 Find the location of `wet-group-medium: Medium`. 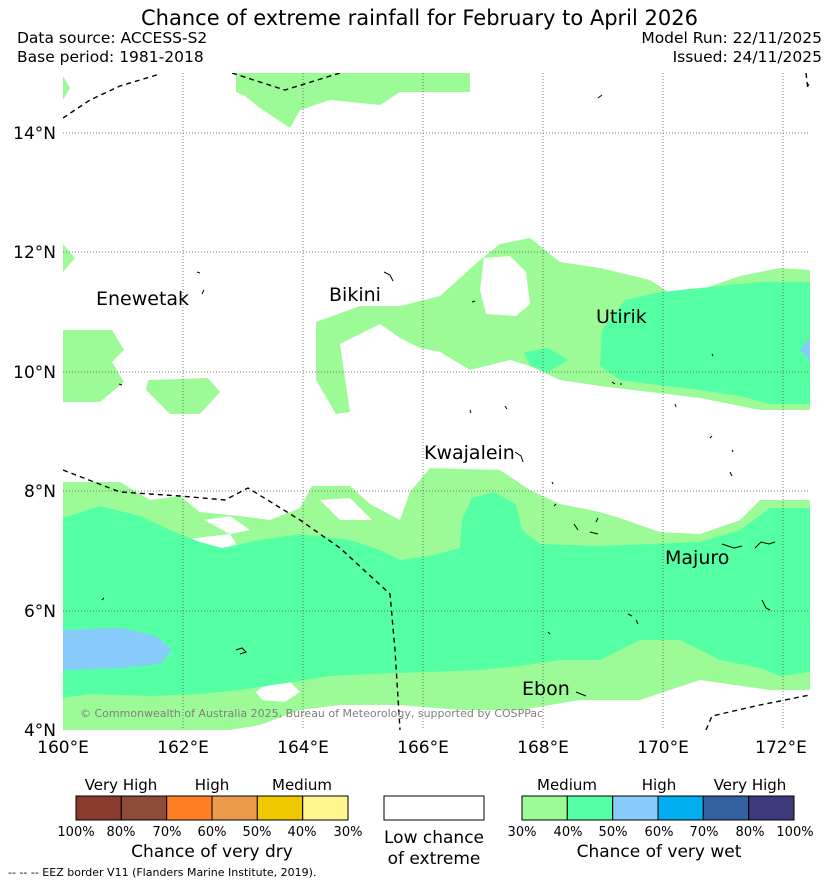

wet-group-medium: Medium is located at coordinates (567, 785).